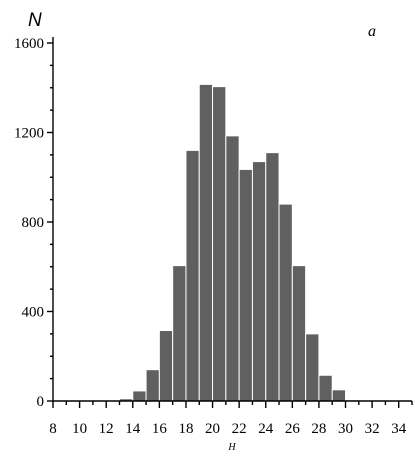 The image size is (415, 459). Describe the element at coordinates (318, 429) in the screenshot. I see `x-tick-label-28: 28` at that location.